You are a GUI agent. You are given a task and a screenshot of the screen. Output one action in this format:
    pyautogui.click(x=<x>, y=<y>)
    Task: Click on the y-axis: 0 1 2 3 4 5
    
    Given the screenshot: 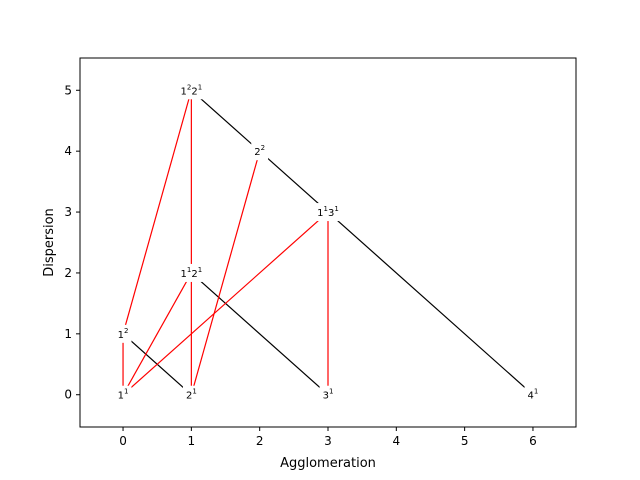 What is the action you would take?
    pyautogui.click(x=72, y=242)
    